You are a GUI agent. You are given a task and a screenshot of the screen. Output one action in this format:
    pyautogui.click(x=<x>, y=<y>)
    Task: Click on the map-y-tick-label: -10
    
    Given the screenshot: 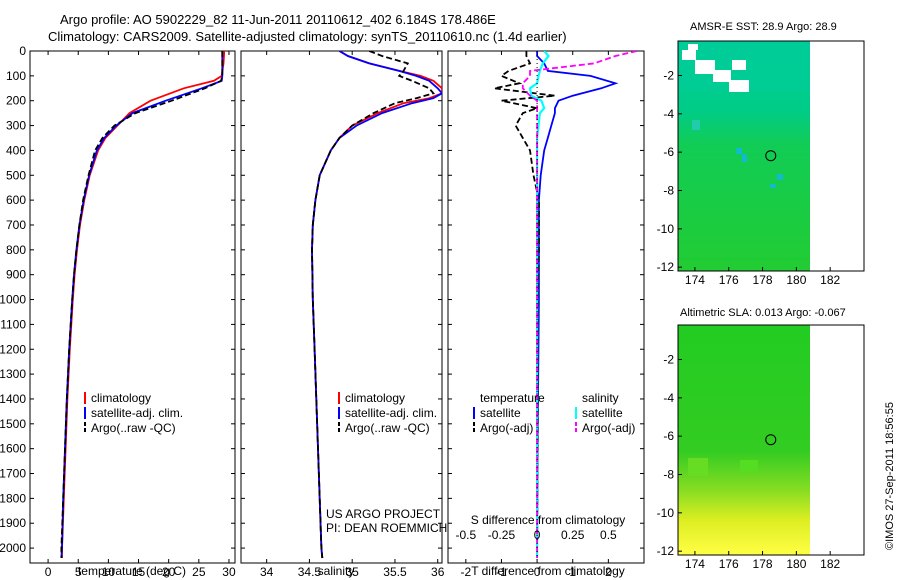 What is the action you would take?
    pyautogui.click(x=666, y=513)
    